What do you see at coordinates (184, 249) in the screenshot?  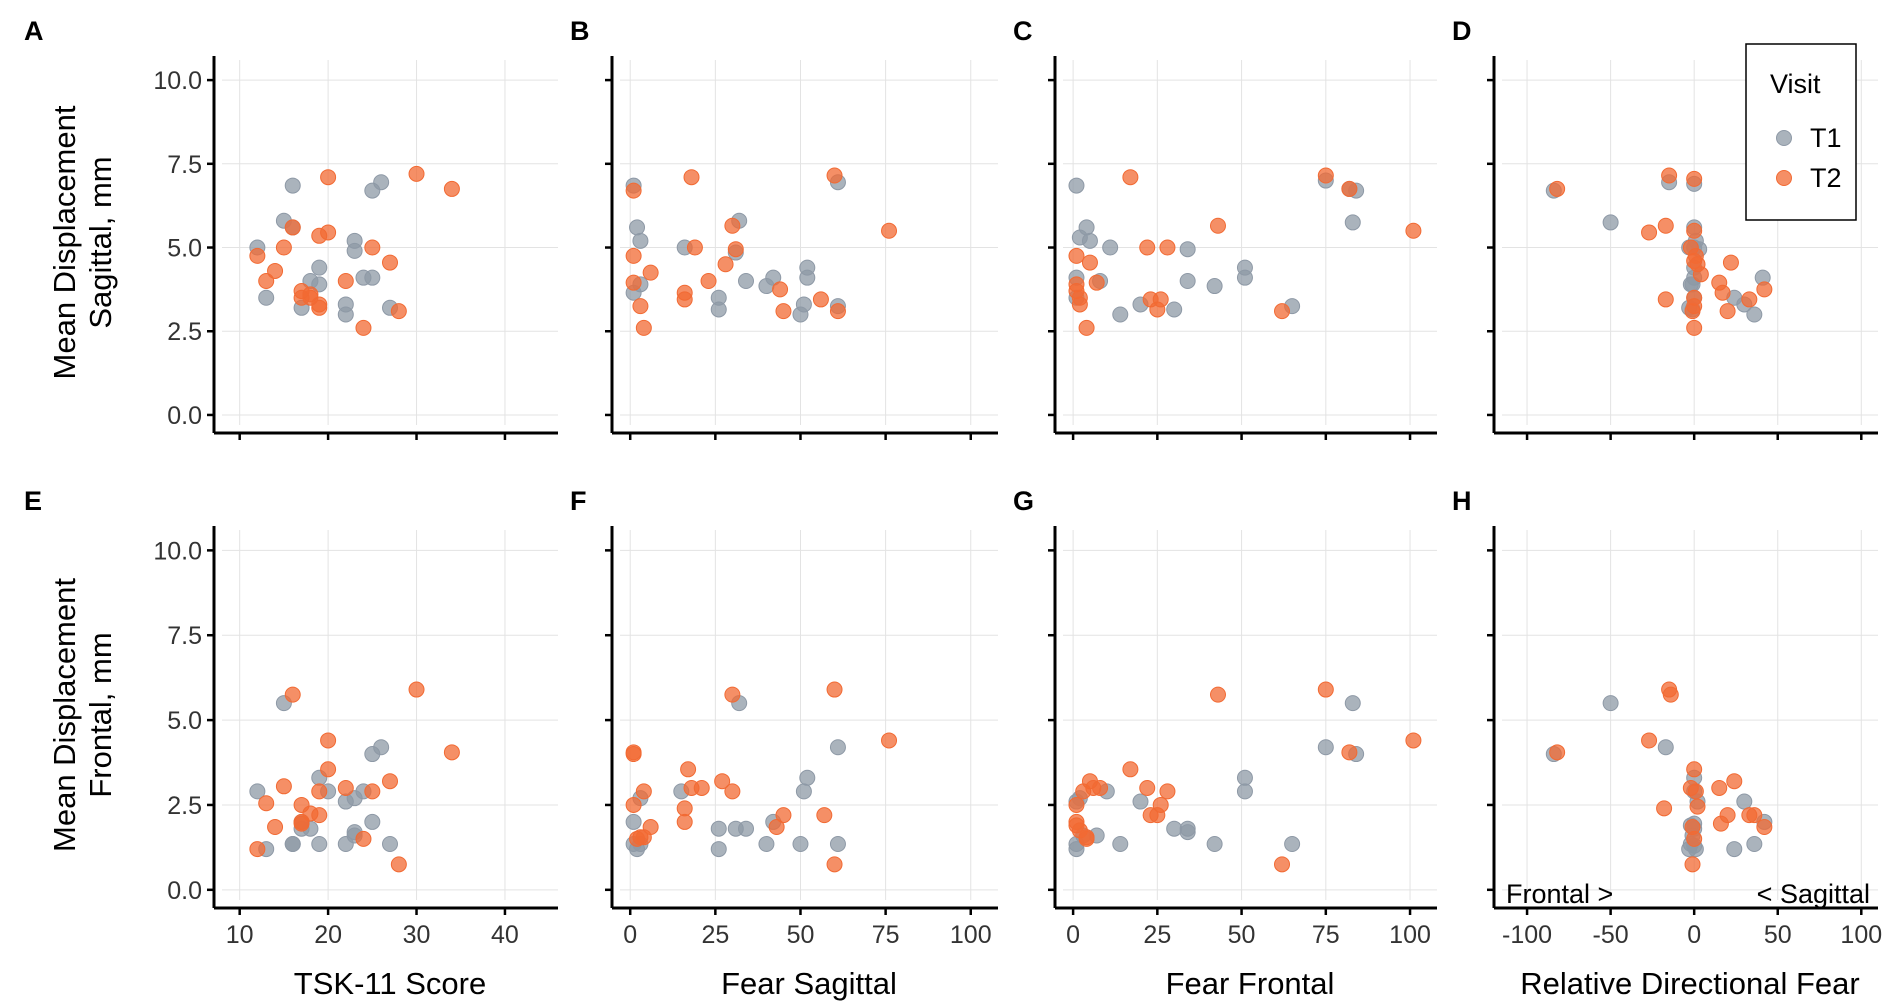 I see `y-tick-label: 5.0` at bounding box center [184, 249].